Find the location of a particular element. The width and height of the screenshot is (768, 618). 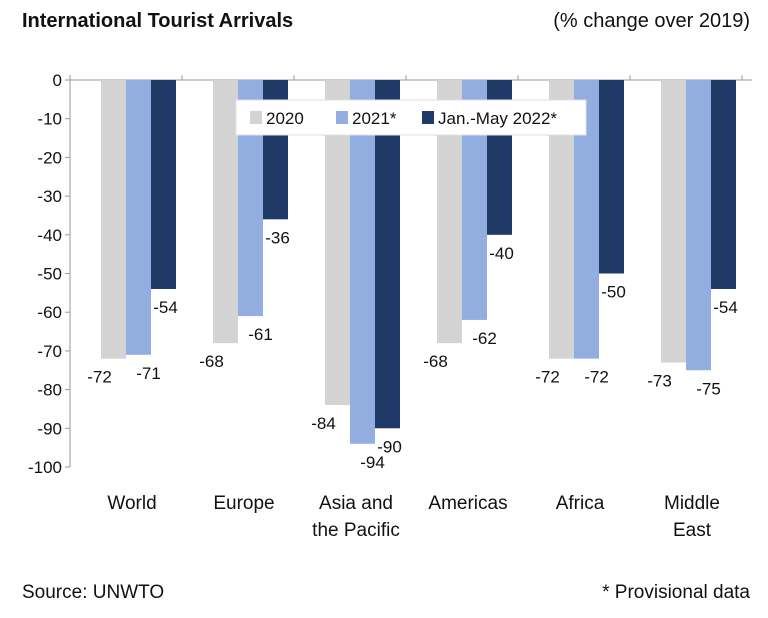

legend-label: 2020 is located at coordinates (285, 118).